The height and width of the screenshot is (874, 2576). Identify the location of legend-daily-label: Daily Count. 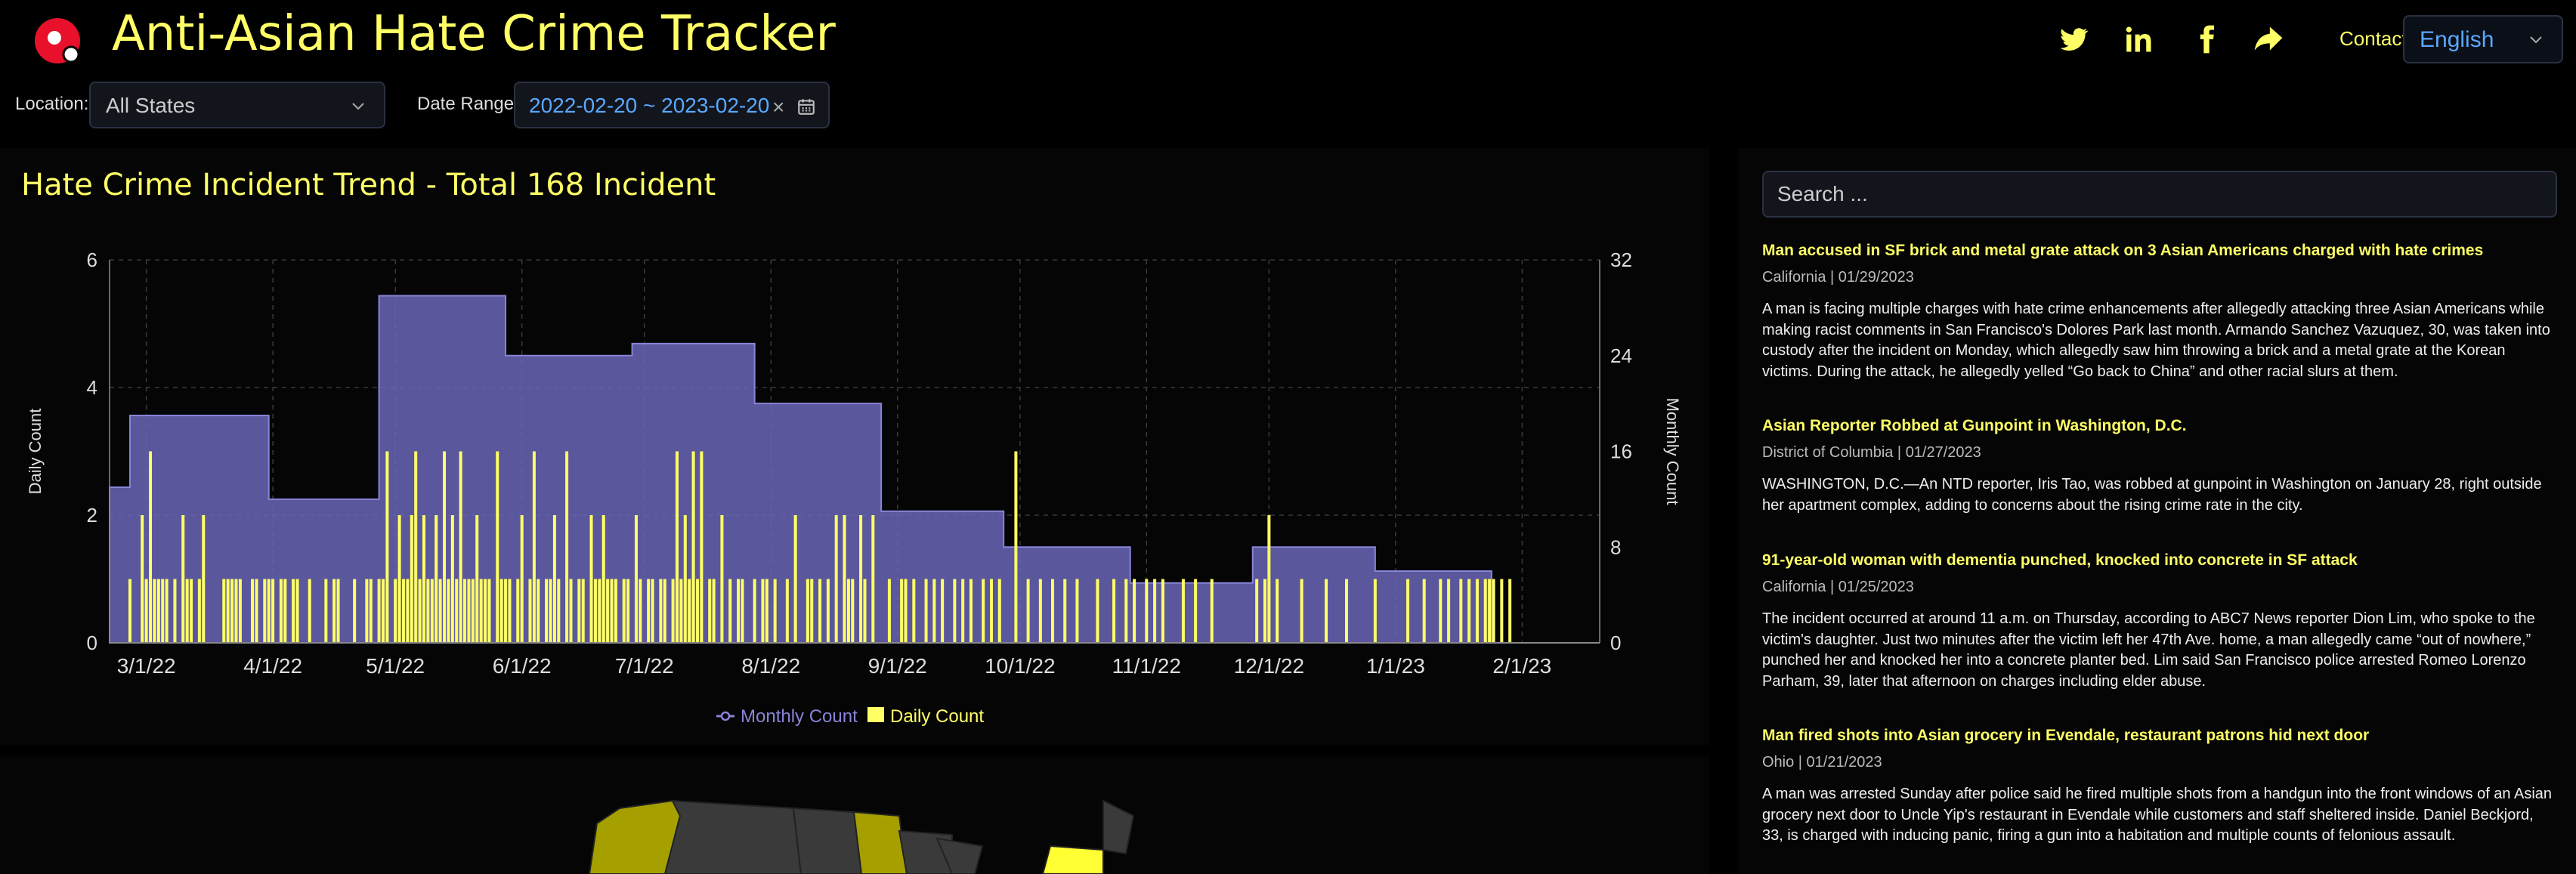
(937, 716).